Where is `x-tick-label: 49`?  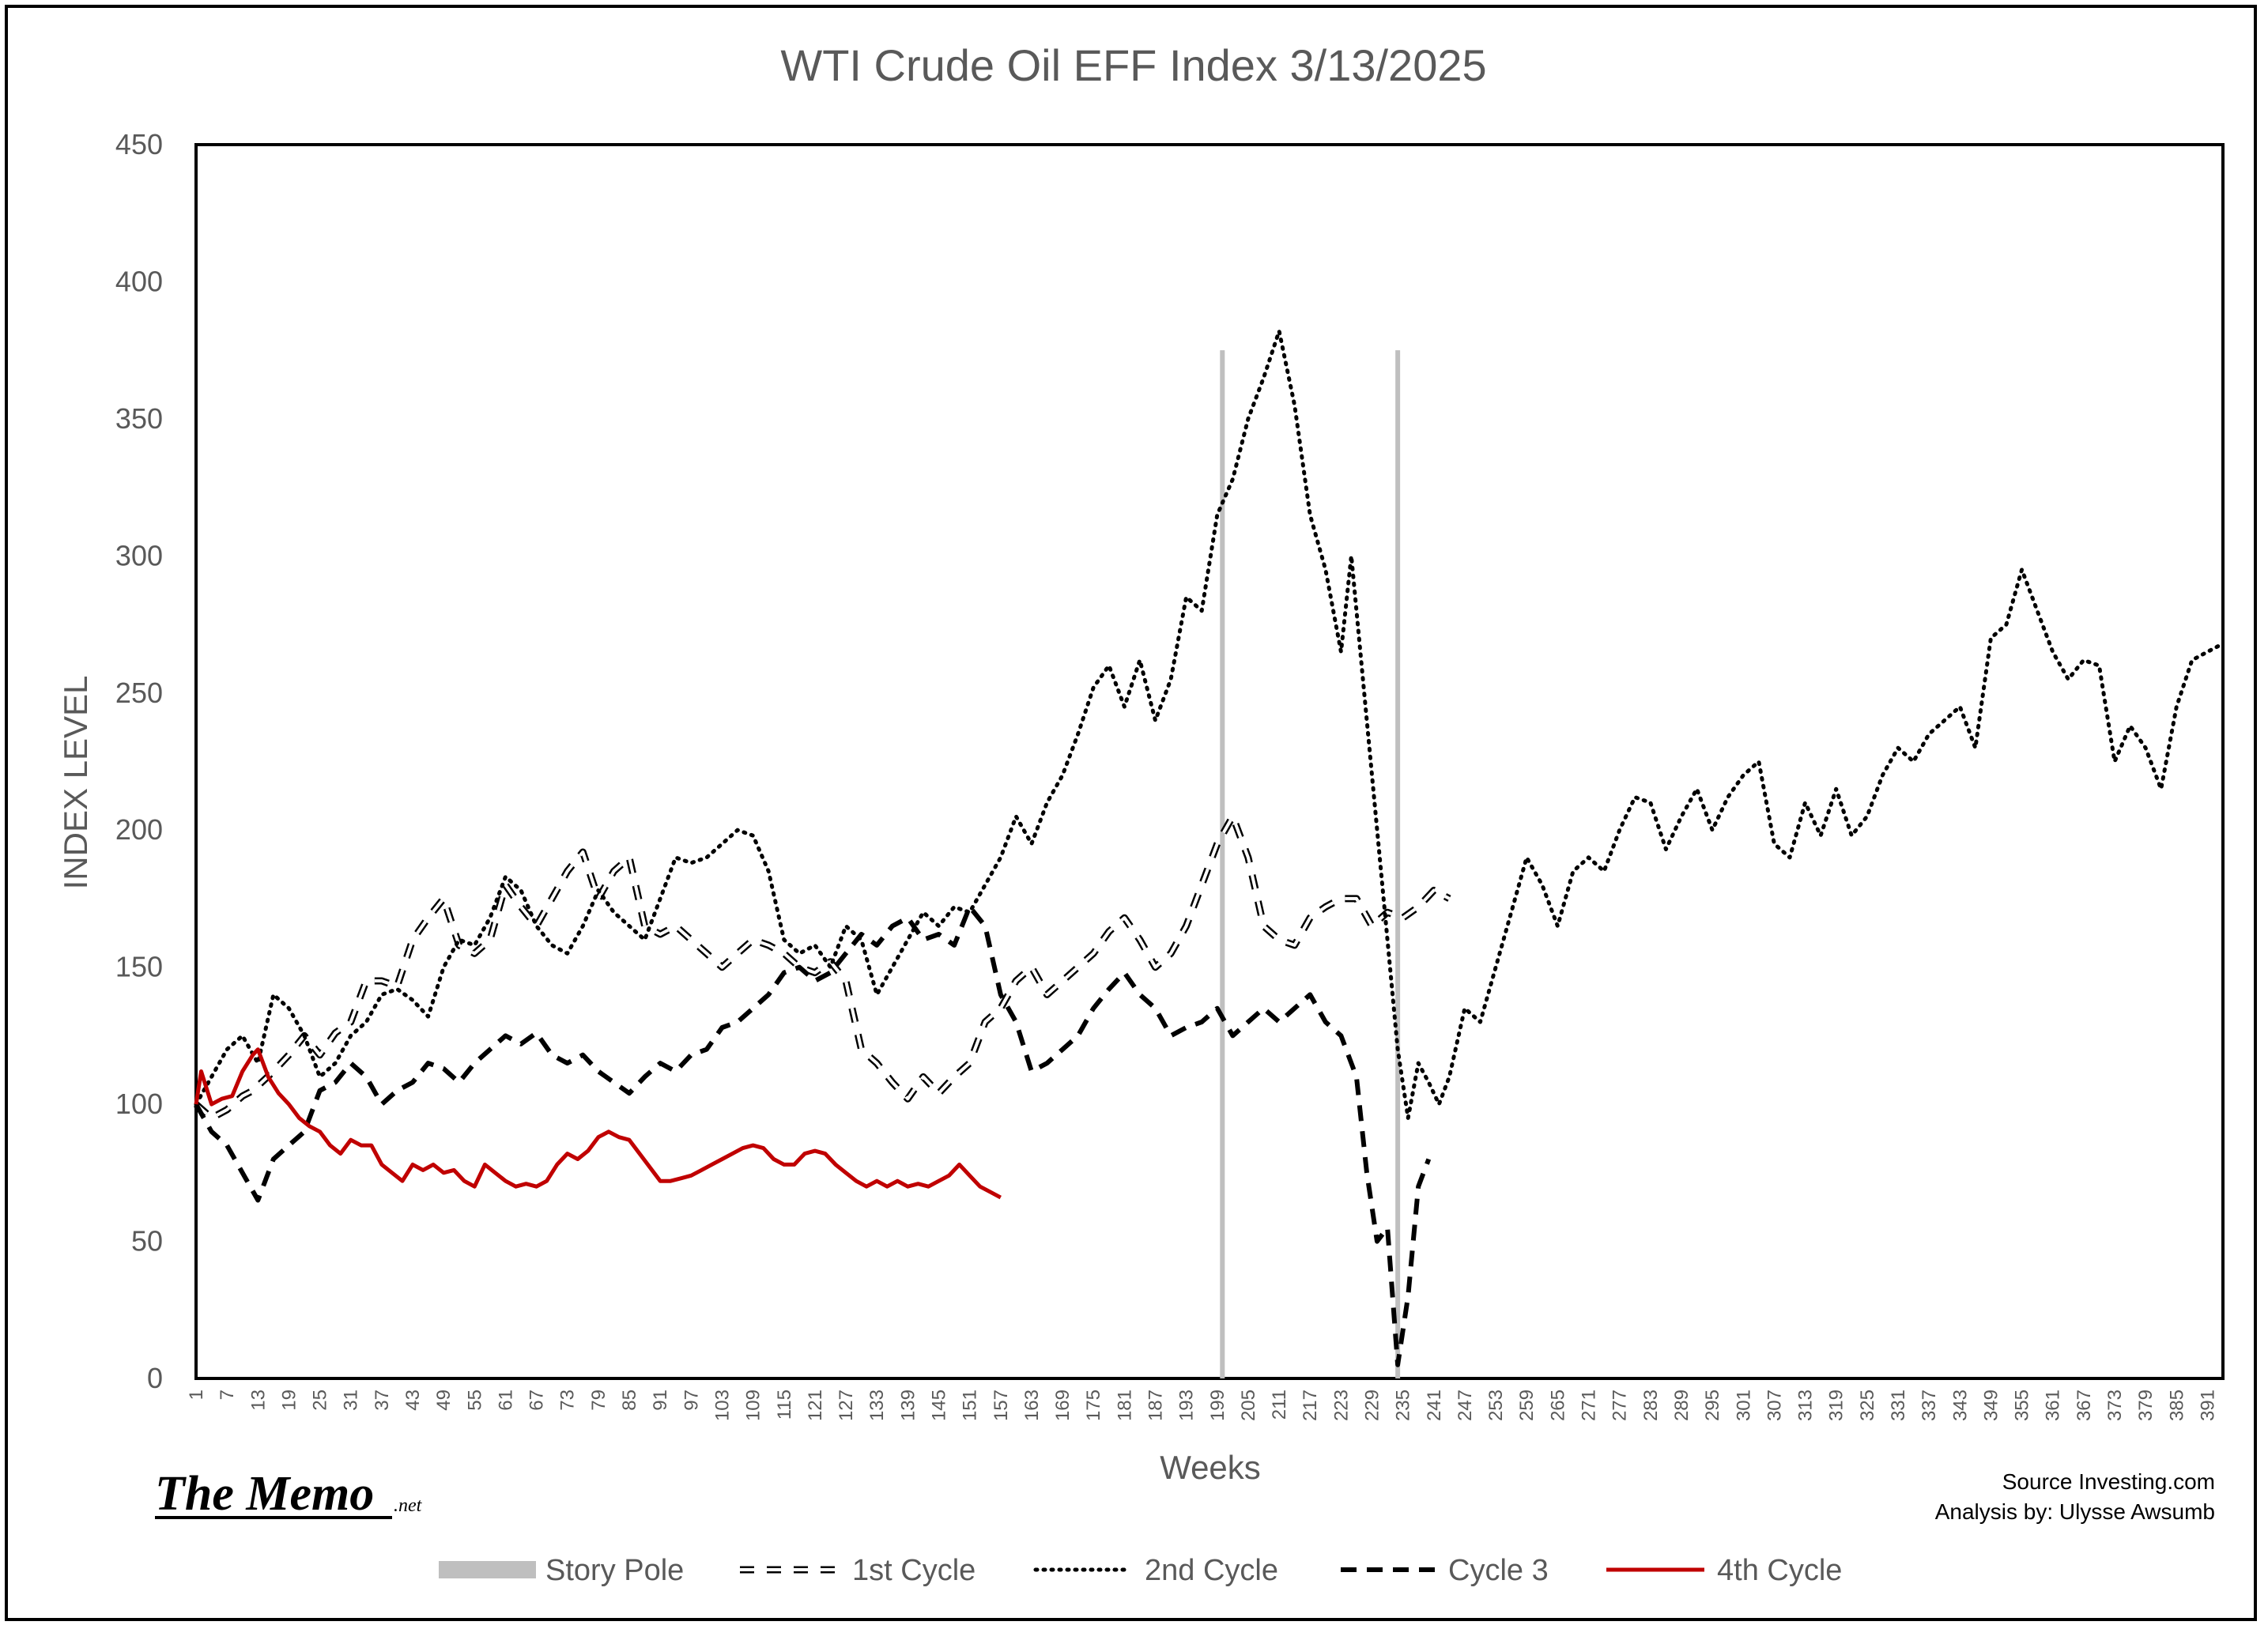 x-tick-label: 49 is located at coordinates (444, 1400).